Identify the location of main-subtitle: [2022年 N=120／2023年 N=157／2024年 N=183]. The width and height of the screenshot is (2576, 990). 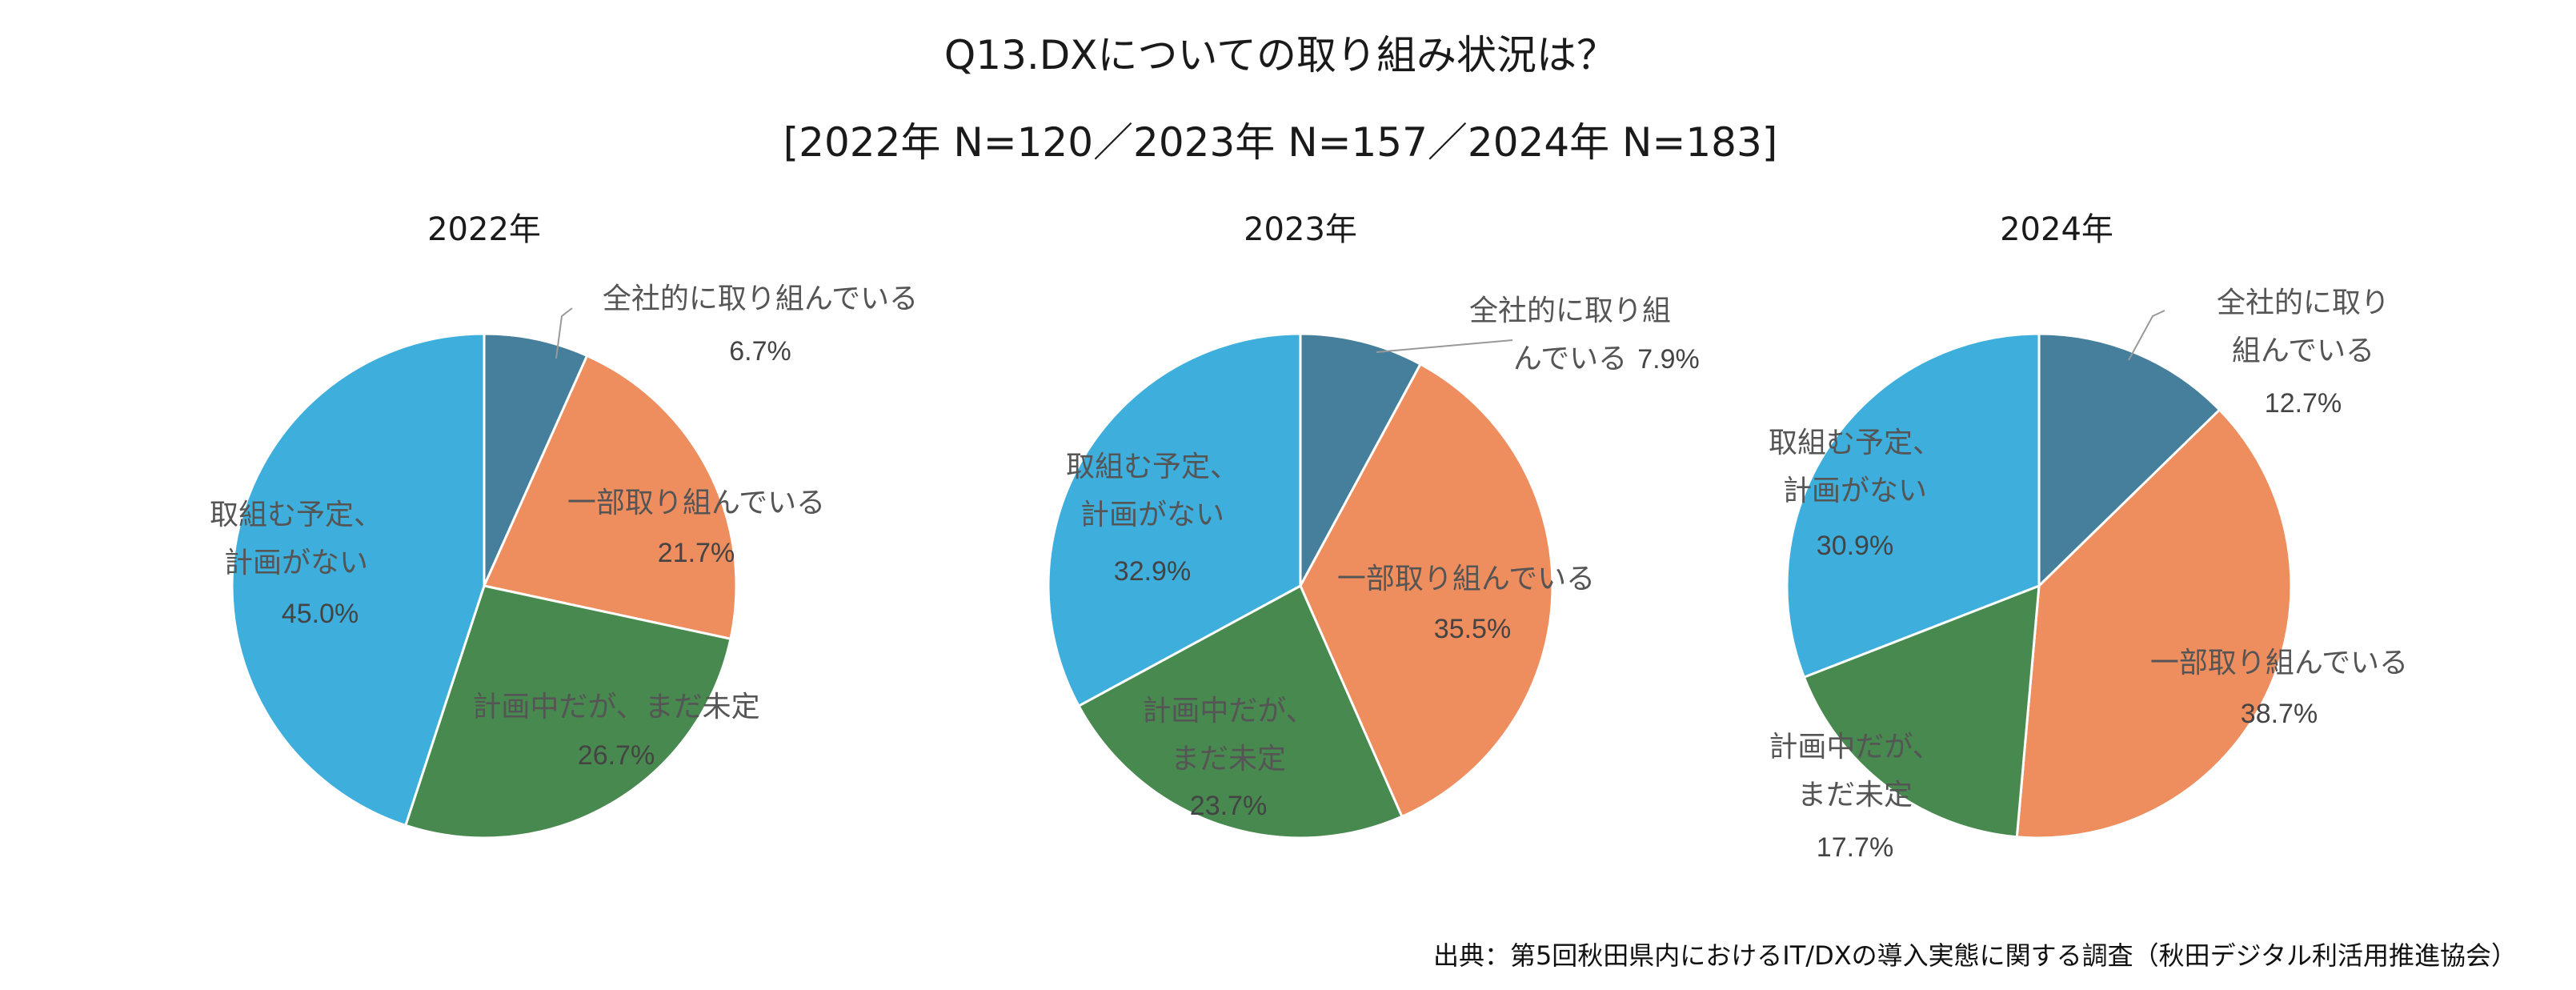
(1280, 142).